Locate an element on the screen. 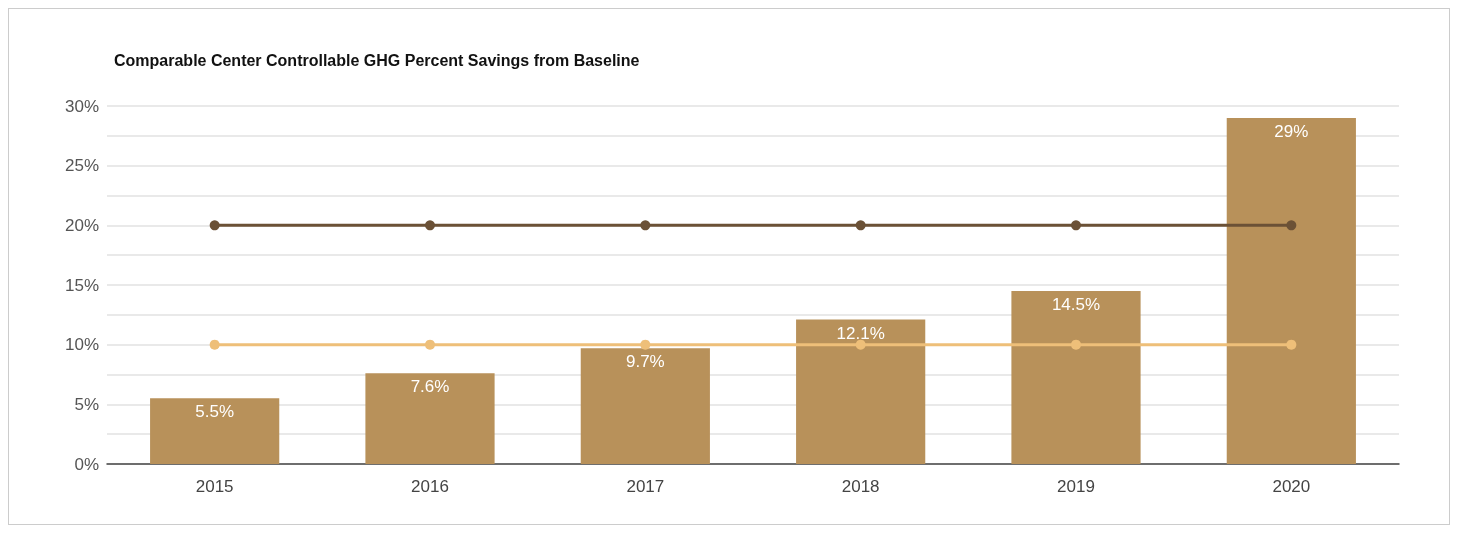 This screenshot has height=535, width=1465. y-tick-label: 0% is located at coordinates (86, 464).